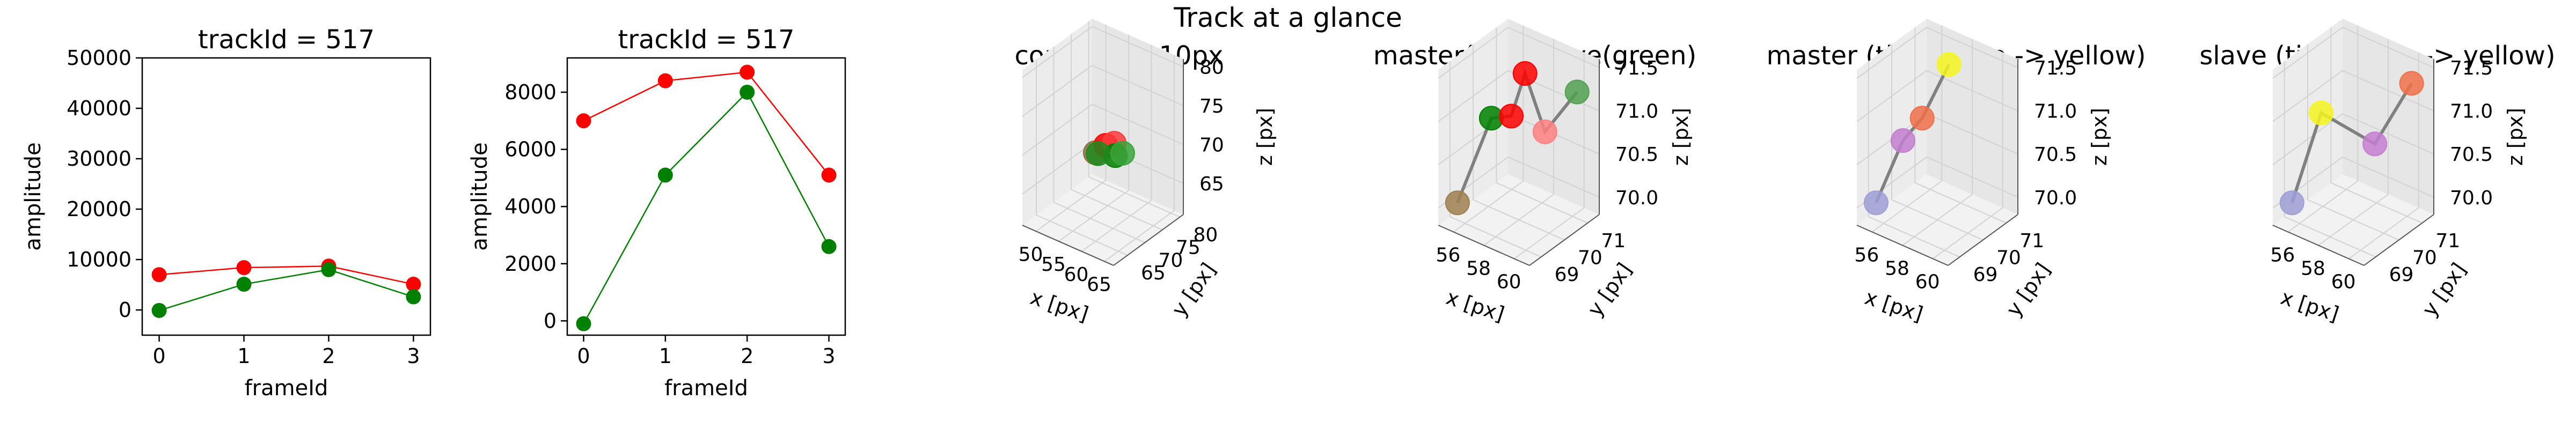  I want to click on x-tick-label: 1, so click(665, 356).